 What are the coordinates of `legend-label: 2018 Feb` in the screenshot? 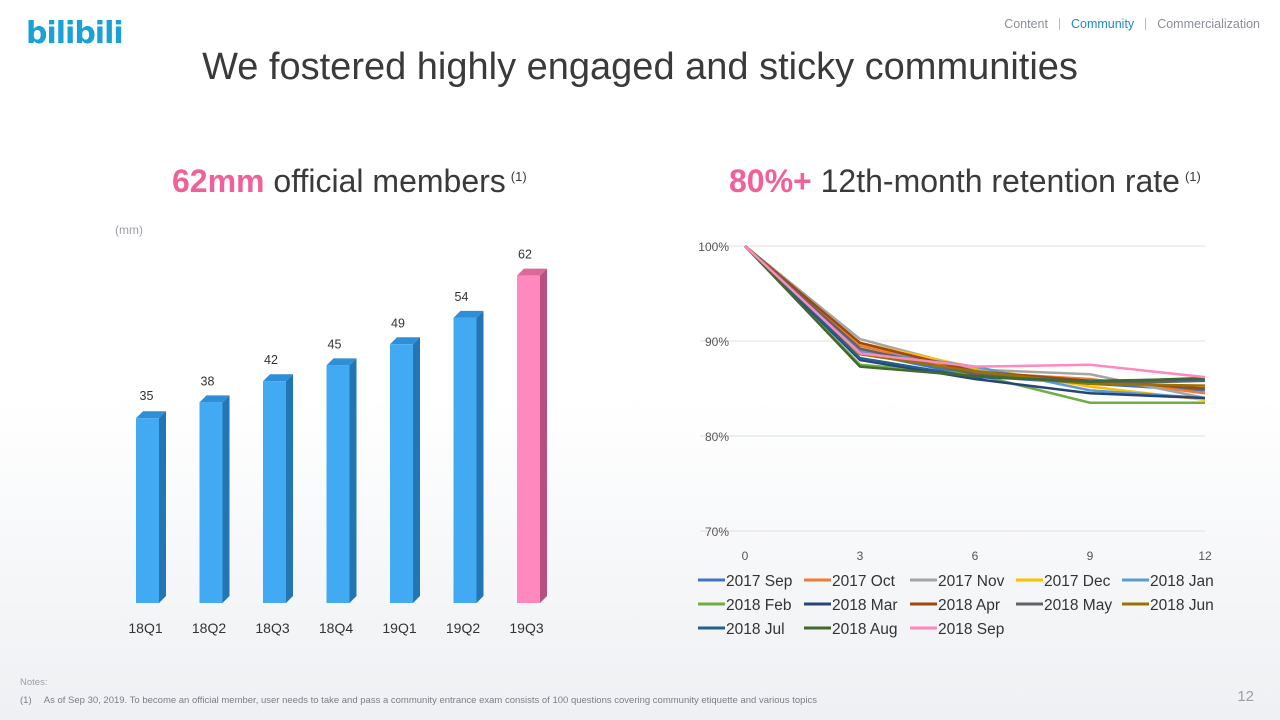 It's located at (759, 605).